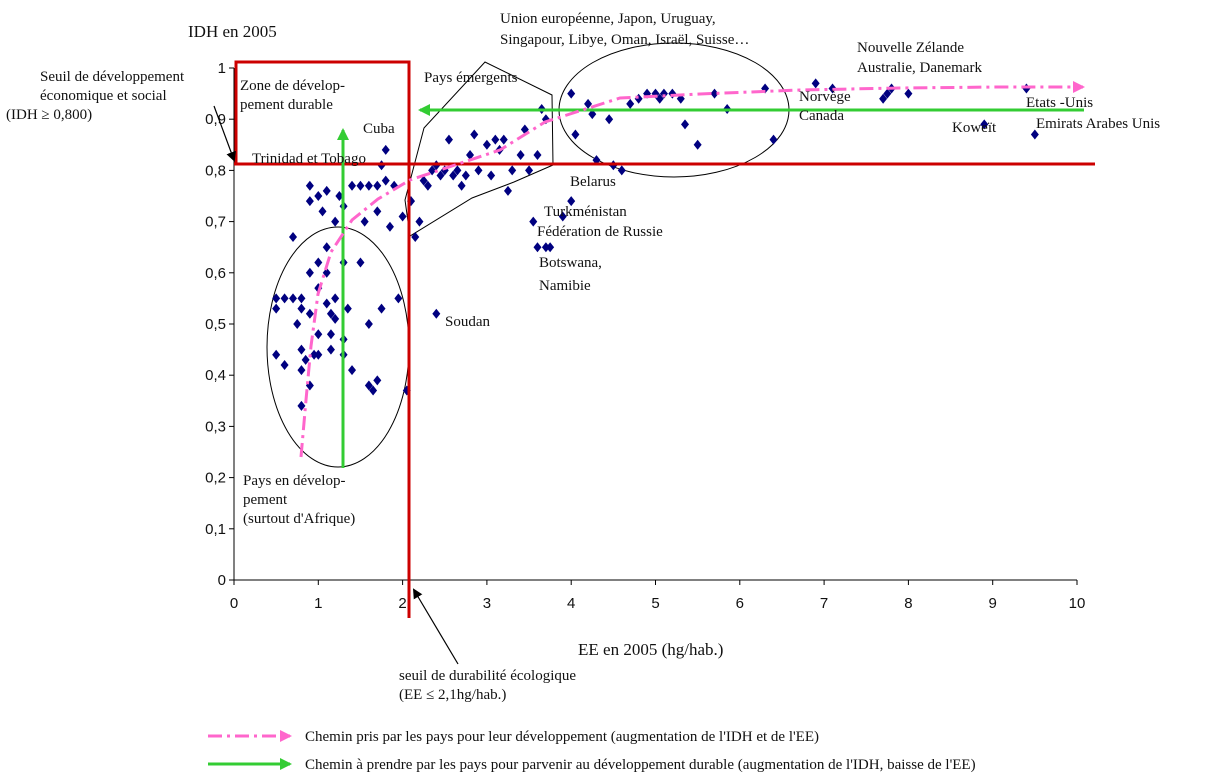 The height and width of the screenshot is (776, 1228). What do you see at coordinates (565, 286) in the screenshot?
I see `botswana-label-2: Namibie` at bounding box center [565, 286].